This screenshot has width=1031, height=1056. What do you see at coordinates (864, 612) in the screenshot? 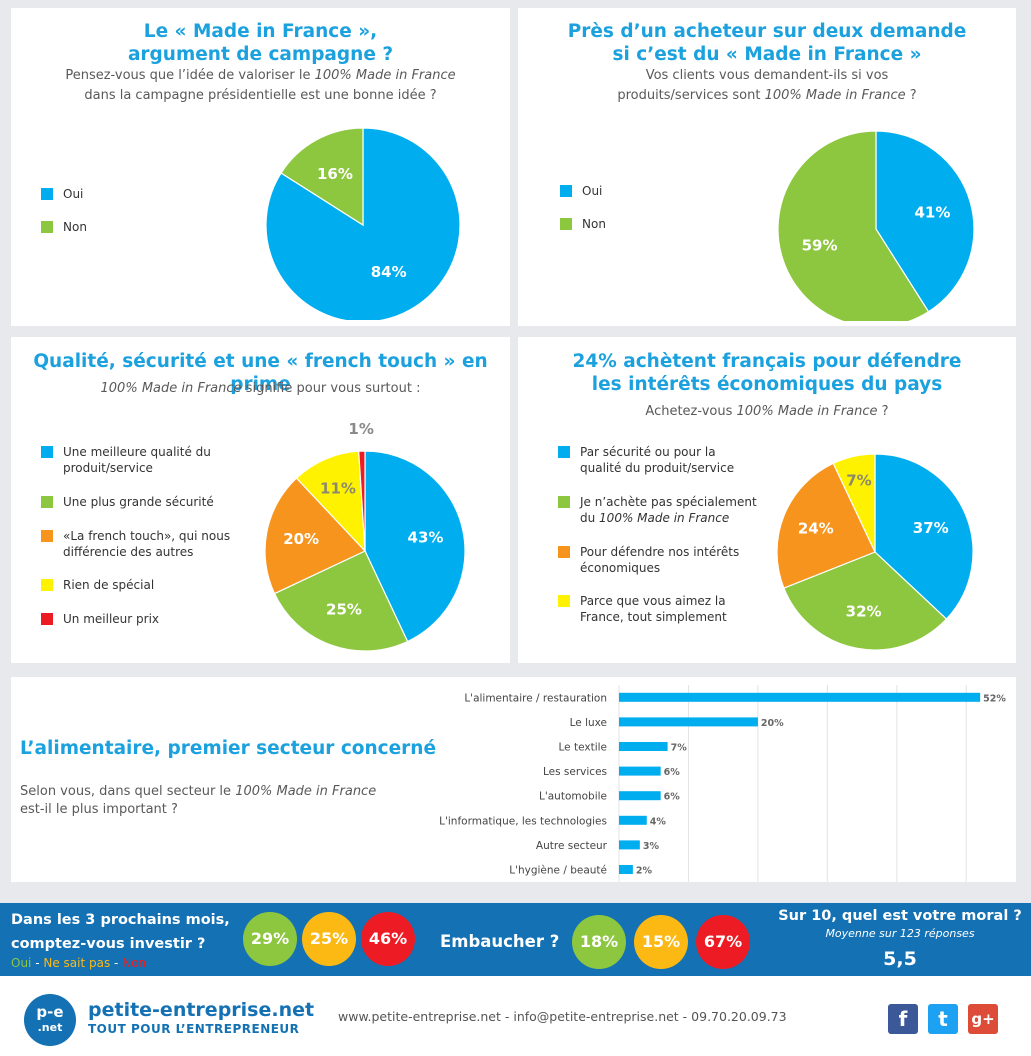
I see `slice-value-label: 32%` at bounding box center [864, 612].